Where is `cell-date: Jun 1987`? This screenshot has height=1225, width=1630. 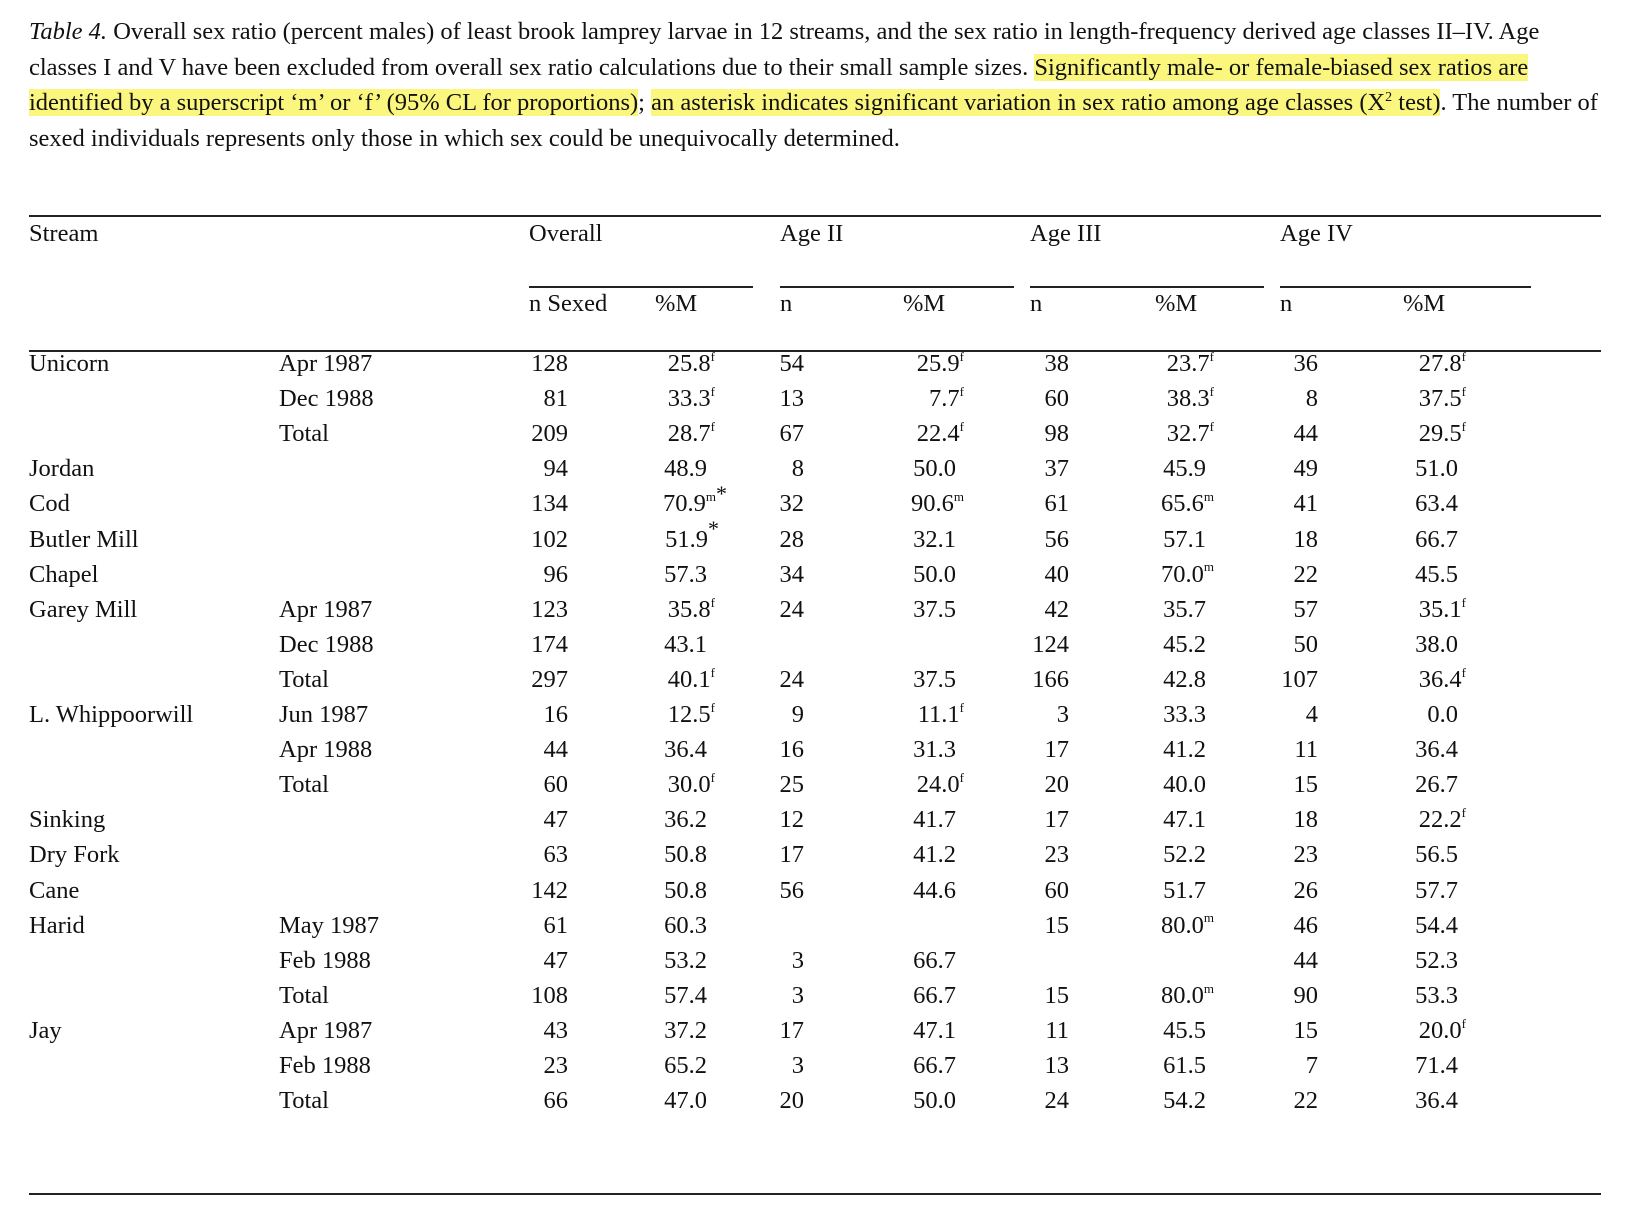 cell-date: Jun 1987 is located at coordinates (324, 714).